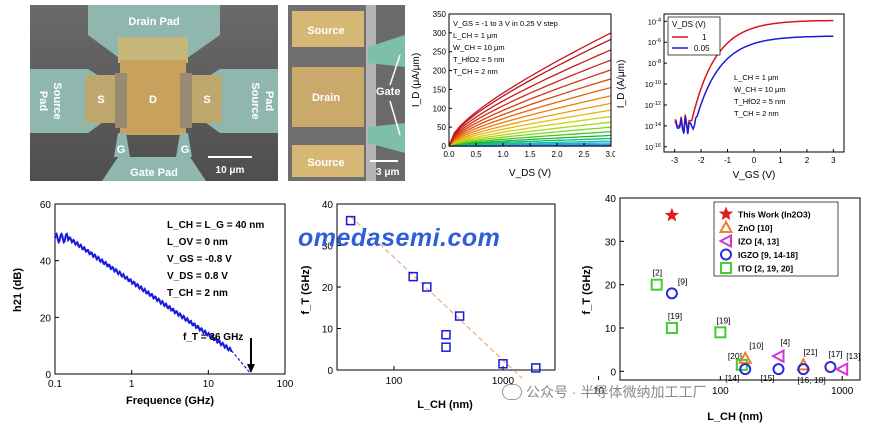 The height and width of the screenshot is (429, 881). Describe the element at coordinates (653, 147) in the screenshot. I see `y-tick-label: 10-16` at that location.